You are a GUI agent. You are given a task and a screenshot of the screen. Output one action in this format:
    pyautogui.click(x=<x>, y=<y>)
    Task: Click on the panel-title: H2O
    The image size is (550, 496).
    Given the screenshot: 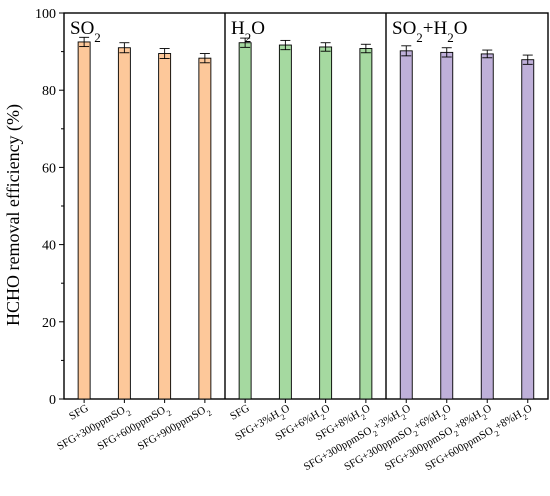 What is the action you would take?
    pyautogui.click(x=248, y=31)
    